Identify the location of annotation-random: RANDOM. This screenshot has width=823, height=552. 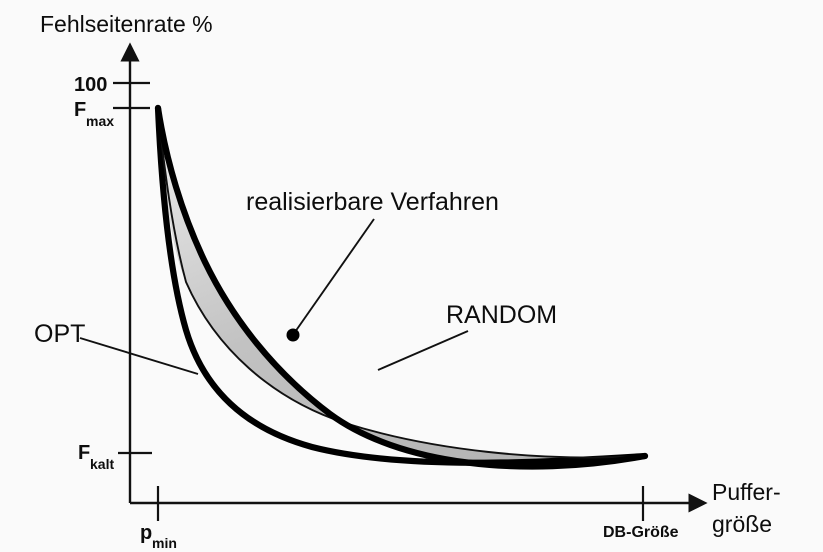
(501, 315).